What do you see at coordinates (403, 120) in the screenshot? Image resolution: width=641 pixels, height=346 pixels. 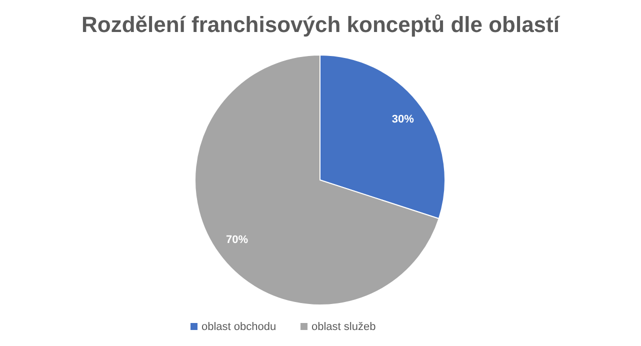 I see `data-label: 30%` at bounding box center [403, 120].